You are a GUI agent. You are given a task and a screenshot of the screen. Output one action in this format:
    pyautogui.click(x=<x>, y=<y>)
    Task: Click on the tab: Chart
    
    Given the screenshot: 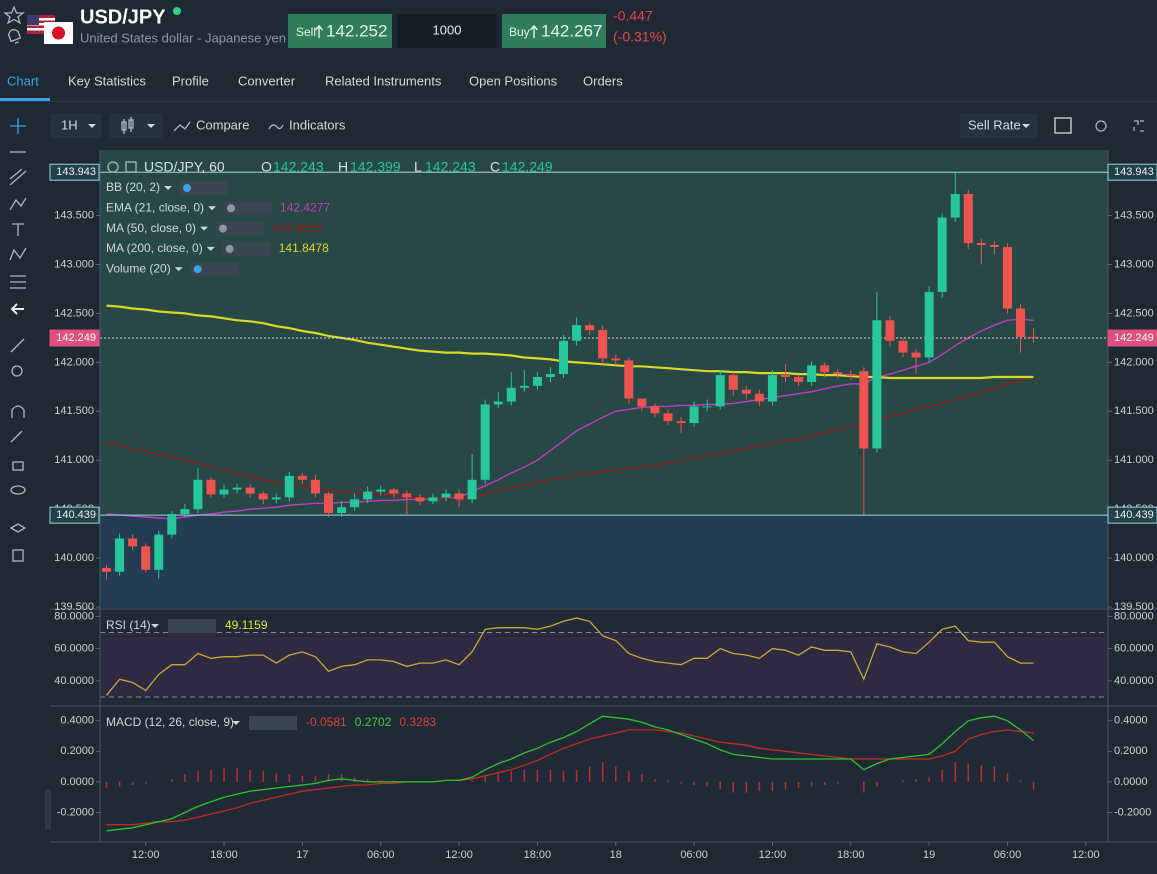 What is the action you would take?
    pyautogui.click(x=23, y=80)
    